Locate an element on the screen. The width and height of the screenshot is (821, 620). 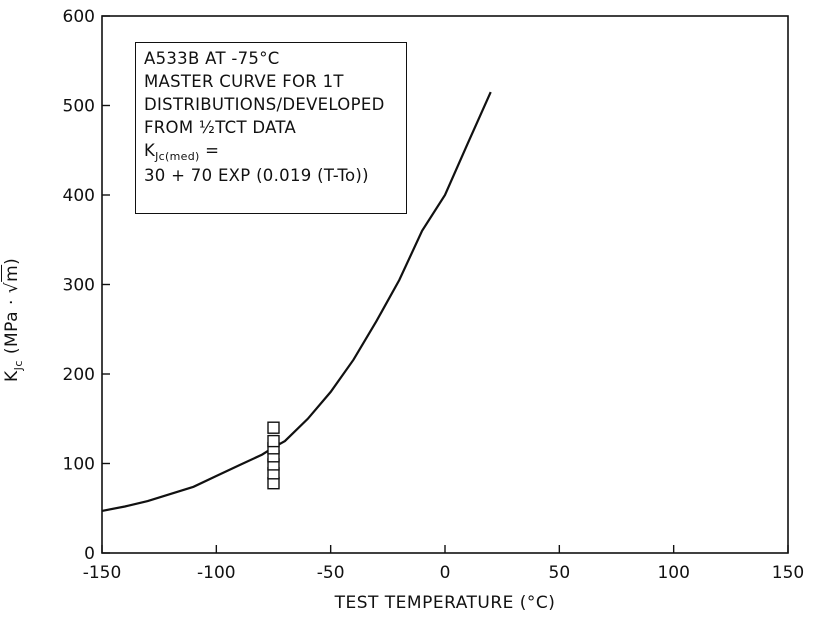
x-tick-label: 50 is located at coordinates (560, 573).